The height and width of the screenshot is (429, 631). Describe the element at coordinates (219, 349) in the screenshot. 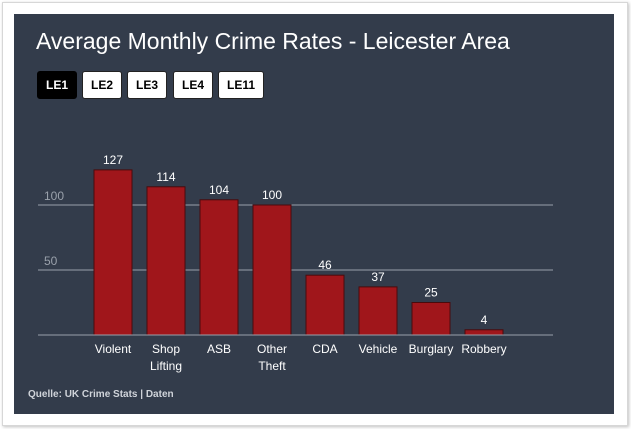

I see `x-tick-label: ASB` at that location.